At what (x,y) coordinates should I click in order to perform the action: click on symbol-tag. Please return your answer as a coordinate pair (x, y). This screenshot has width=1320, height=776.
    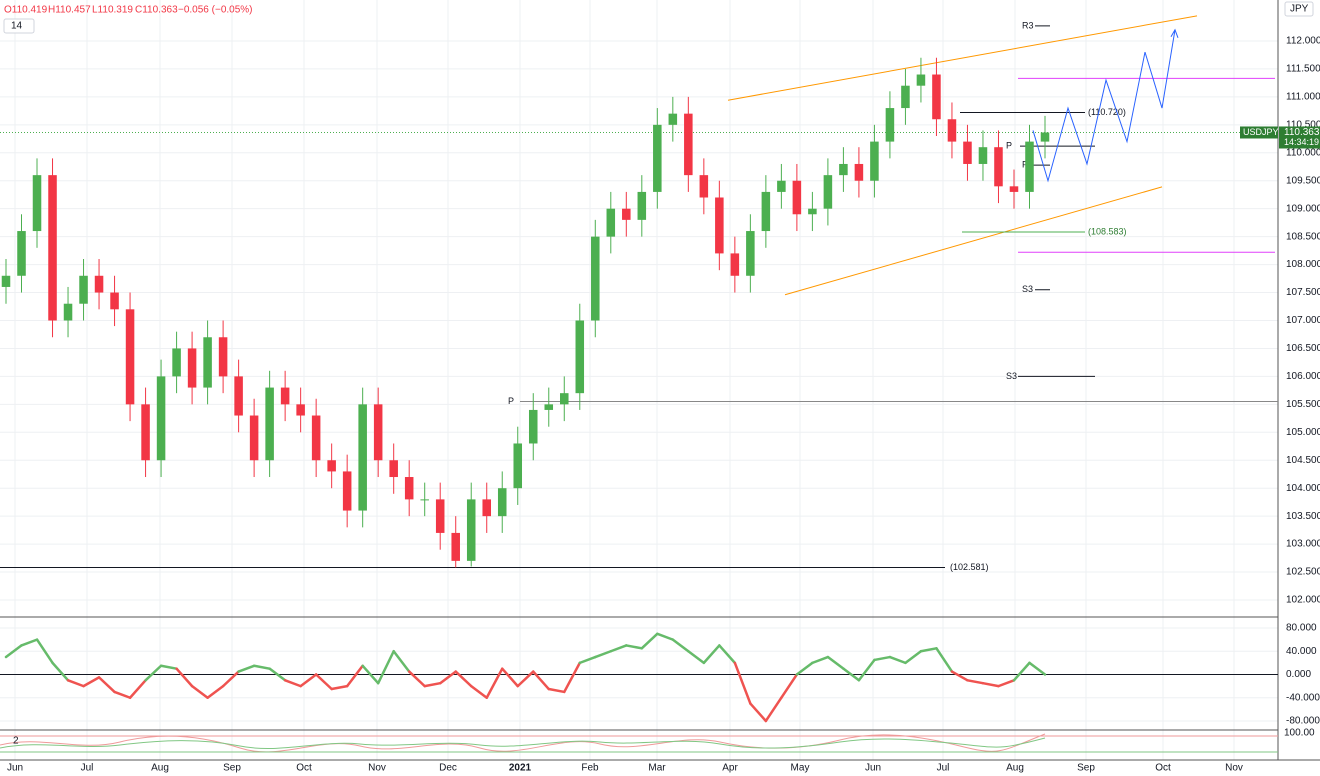
    Looking at the image, I should click on (1259, 132).